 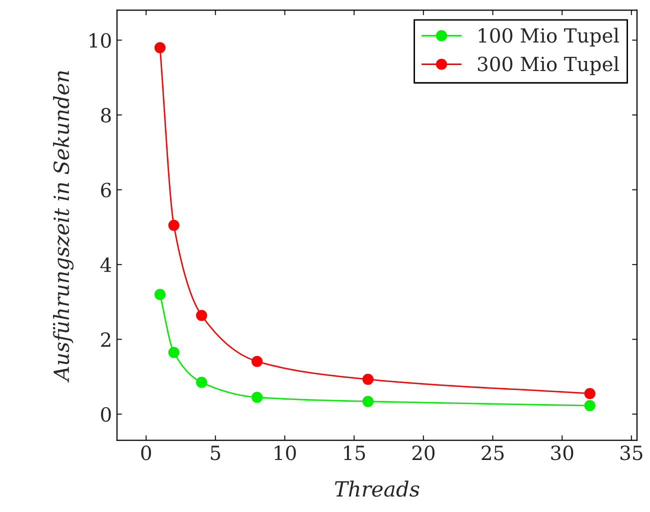 I want to click on x-tick-label: 35, so click(x=631, y=453).